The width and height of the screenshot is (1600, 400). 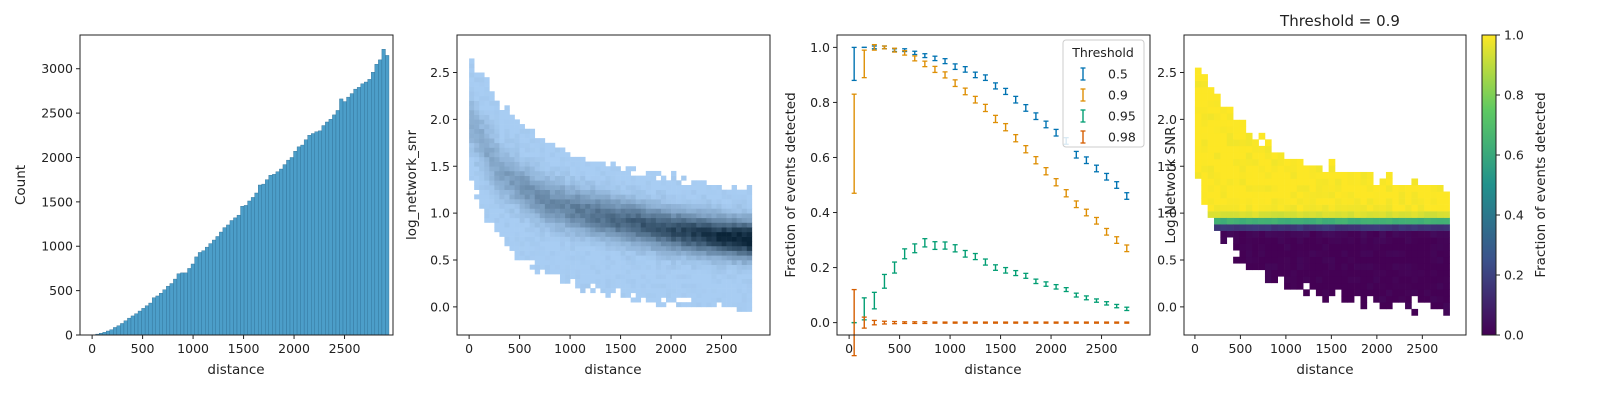 I want to click on series-0.98, so click(x=990, y=322).